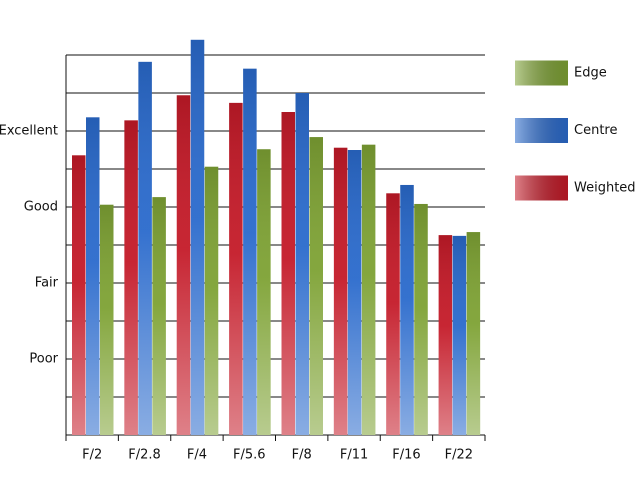  I want to click on x-tick-label: F/2.8, so click(144, 455).